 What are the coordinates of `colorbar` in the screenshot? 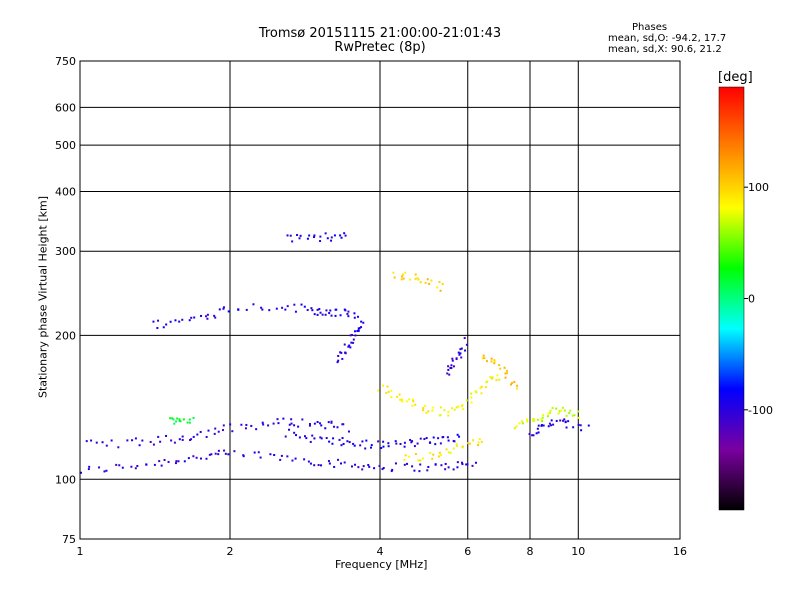 It's located at (731, 298).